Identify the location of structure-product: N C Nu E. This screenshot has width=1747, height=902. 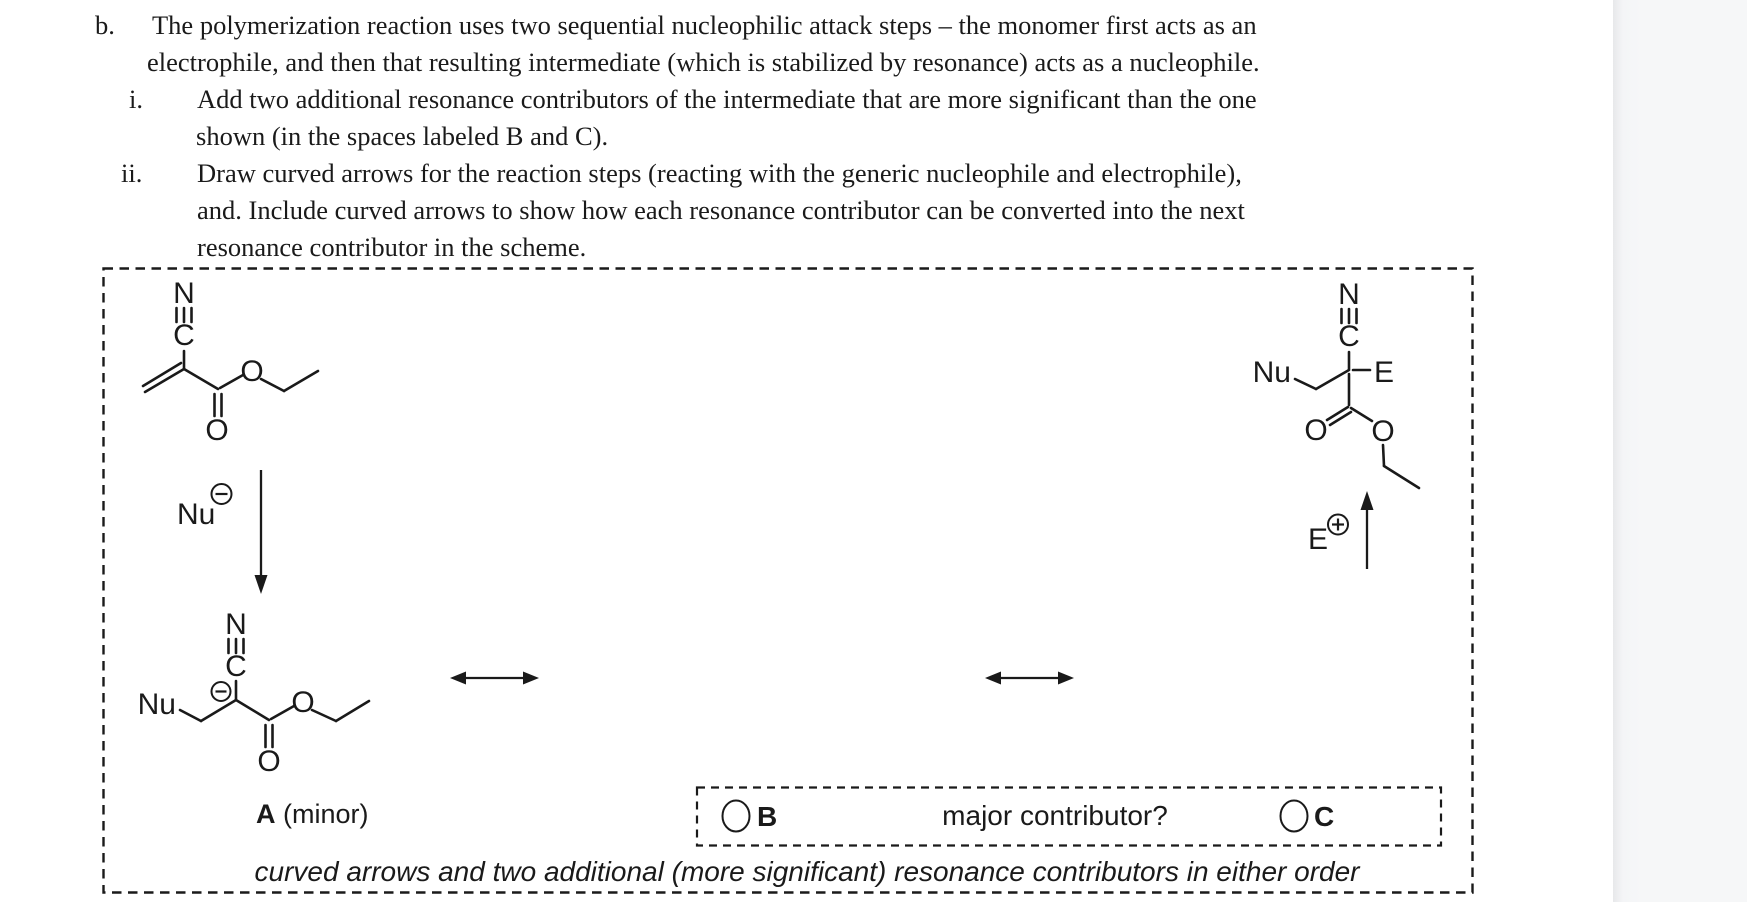
(1337, 384).